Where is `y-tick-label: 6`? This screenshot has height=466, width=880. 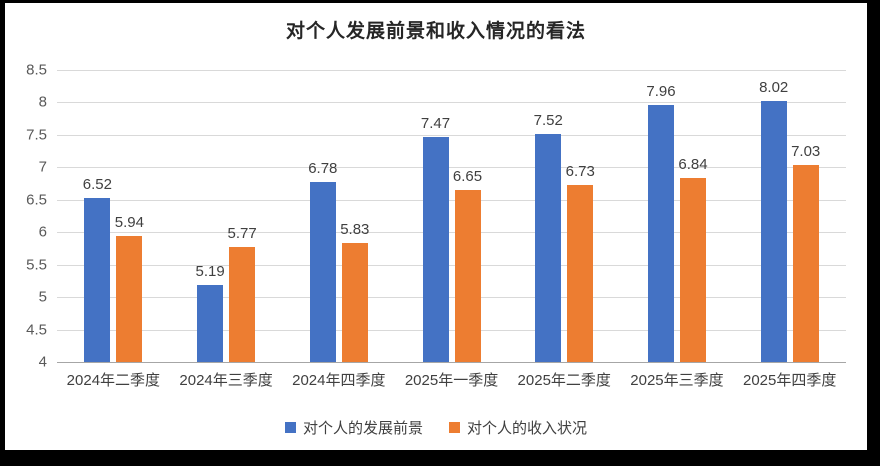 y-tick-label: 6 is located at coordinates (42, 232).